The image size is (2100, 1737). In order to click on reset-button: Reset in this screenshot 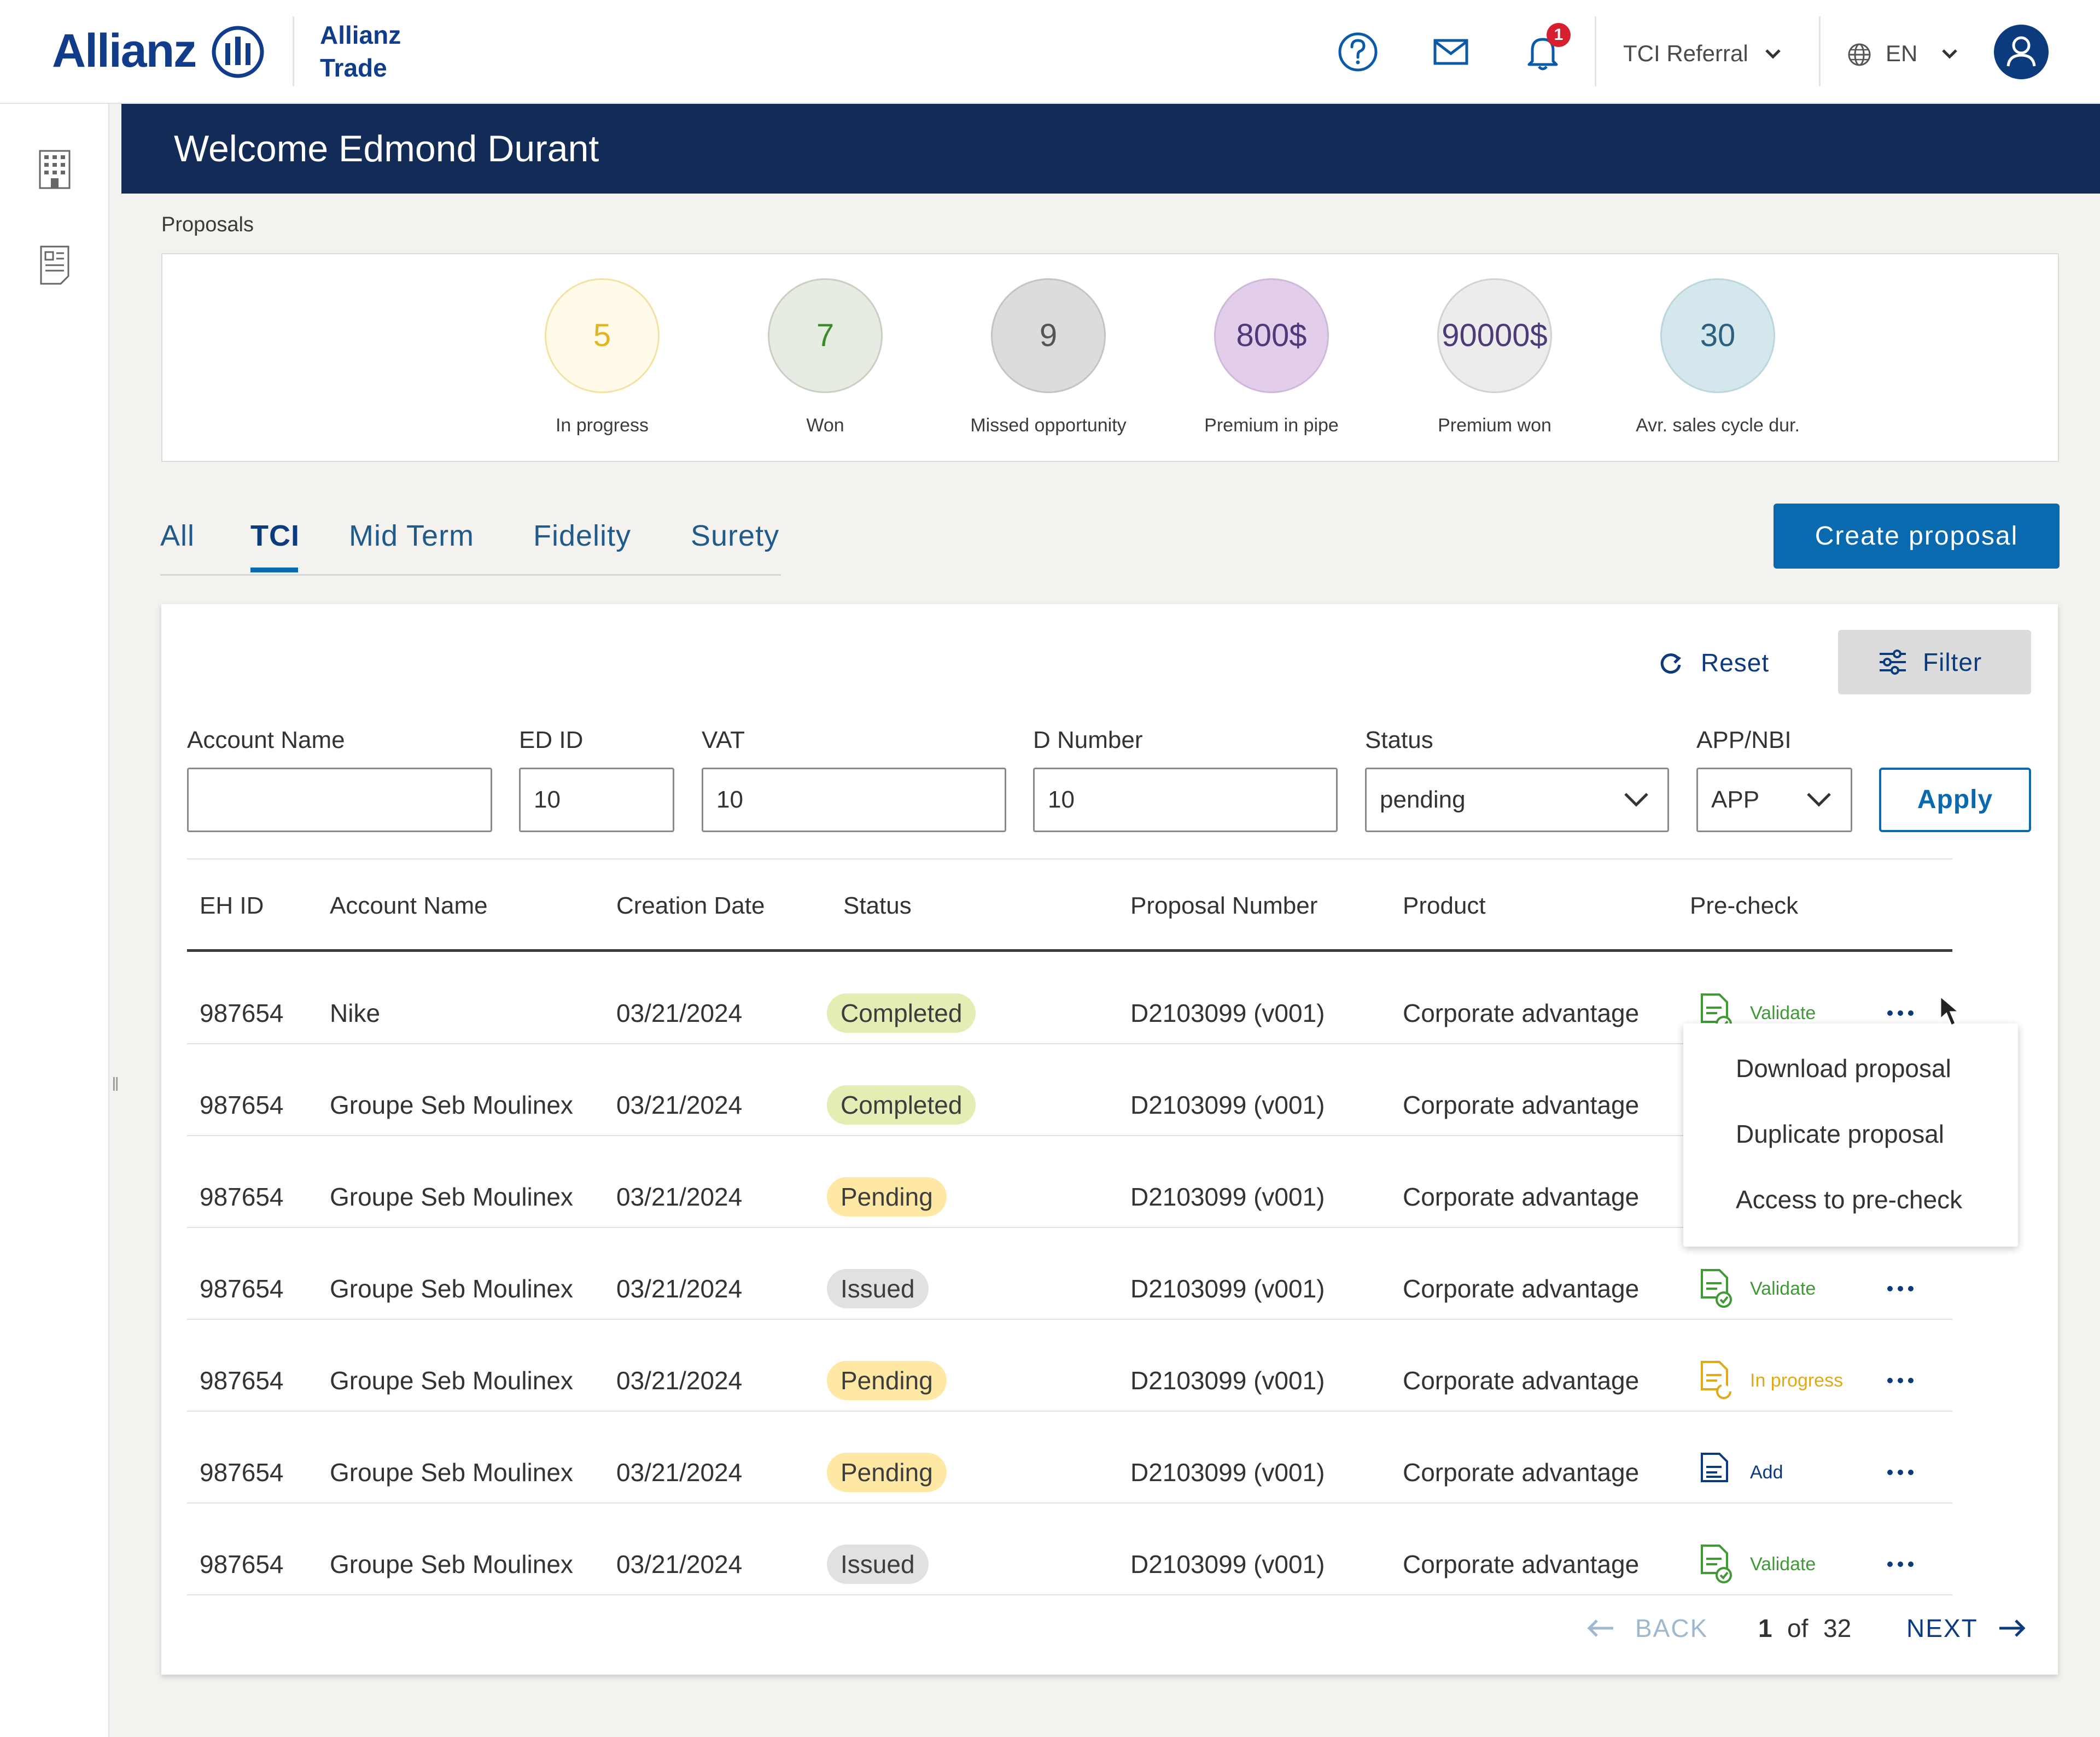, I will do `click(1735, 662)`.